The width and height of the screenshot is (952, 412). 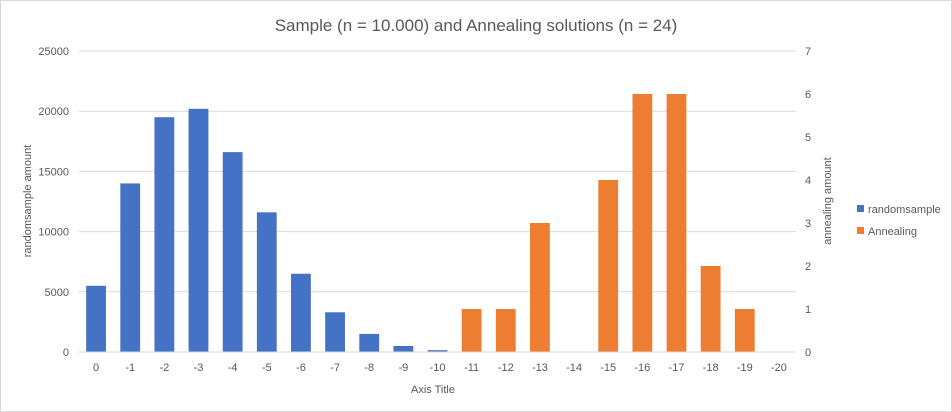 What do you see at coordinates (808, 95) in the screenshot?
I see `y2-tick-label: 6` at bounding box center [808, 95].